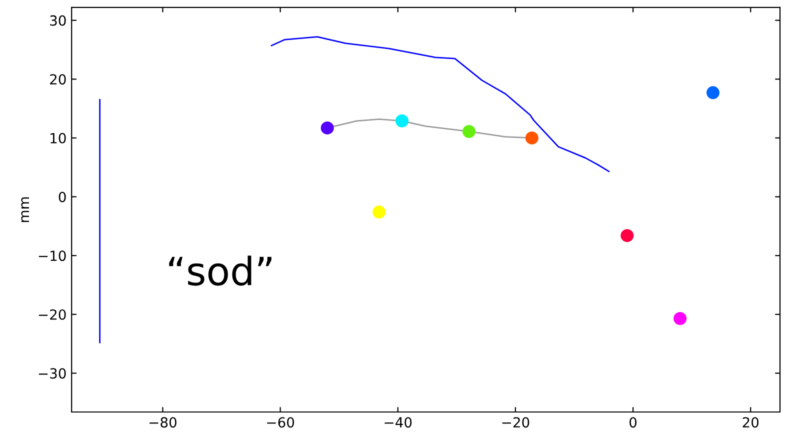 The width and height of the screenshot is (786, 438). What do you see at coordinates (58, 138) in the screenshot?
I see `y-tick-label: 10` at bounding box center [58, 138].